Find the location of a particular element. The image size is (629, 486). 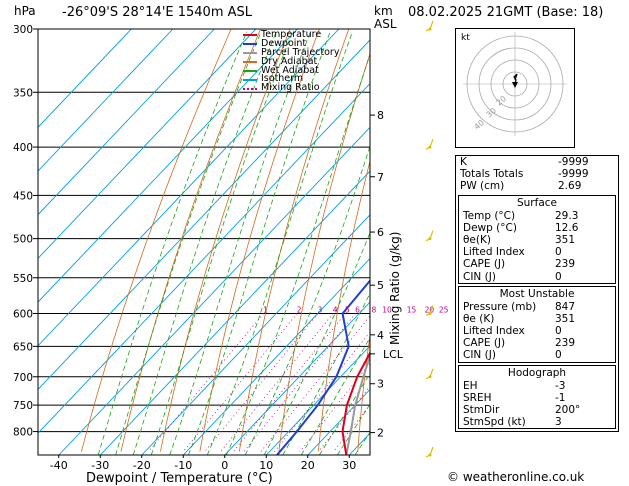

surface-title: Surface is located at coordinates (536, 202).